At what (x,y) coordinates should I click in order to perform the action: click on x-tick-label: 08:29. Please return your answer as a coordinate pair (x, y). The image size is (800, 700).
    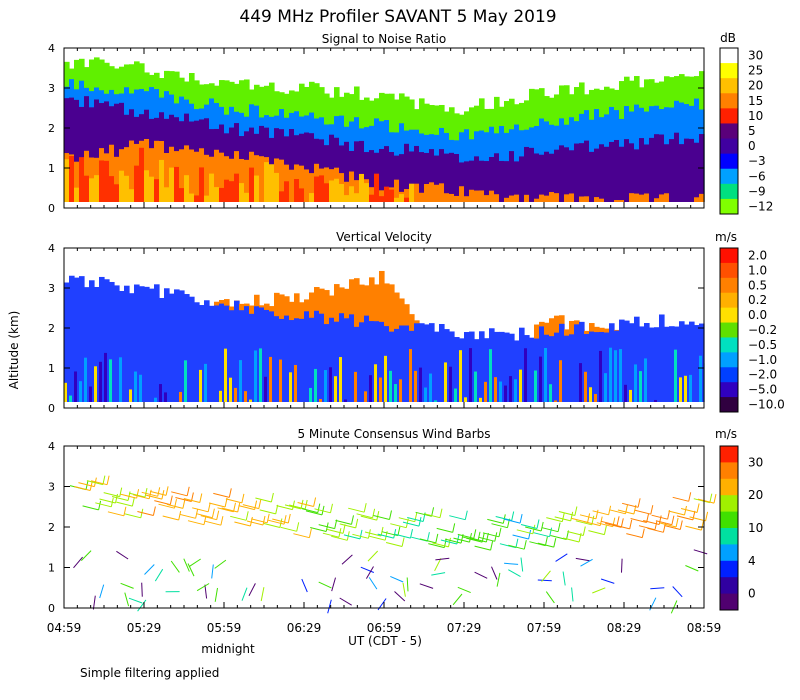
    Looking at the image, I should click on (624, 628).